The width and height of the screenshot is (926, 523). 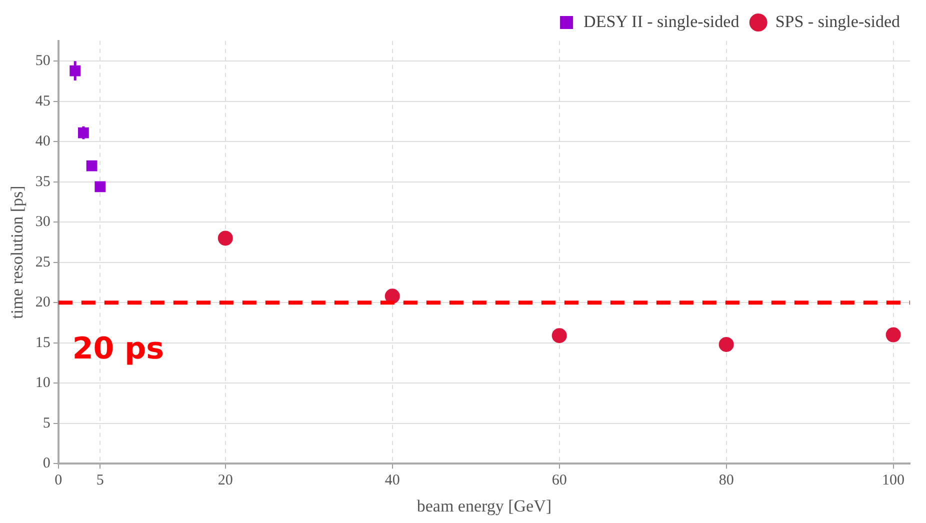 I want to click on x-tick-label: 0, so click(x=58, y=480).